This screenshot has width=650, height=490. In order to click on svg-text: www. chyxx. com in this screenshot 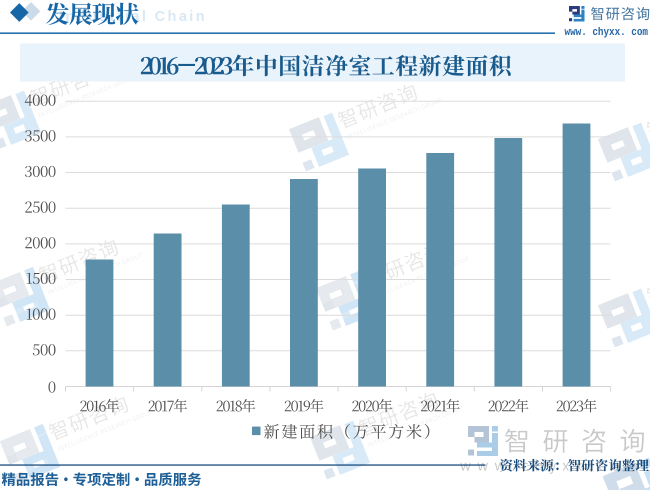, I will do `click(607, 33)`.